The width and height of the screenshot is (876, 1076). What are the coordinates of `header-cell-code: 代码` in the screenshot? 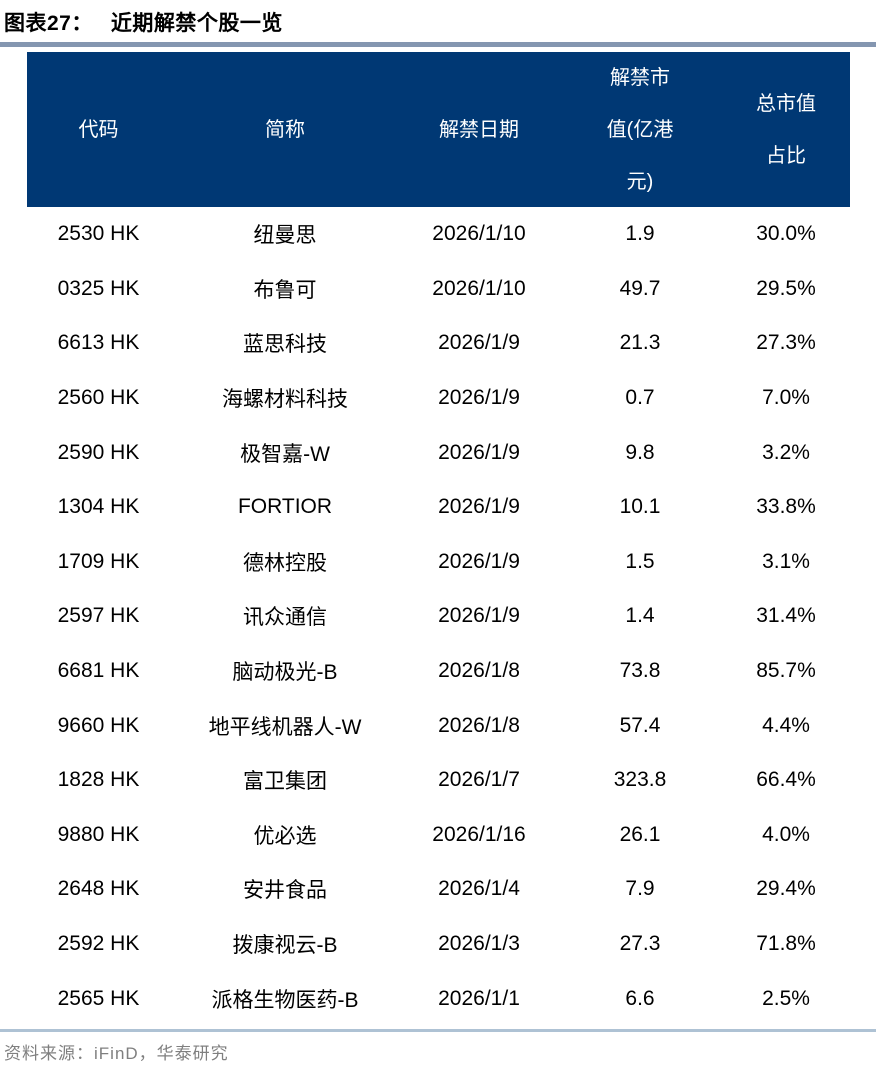 It's located at (98, 130).